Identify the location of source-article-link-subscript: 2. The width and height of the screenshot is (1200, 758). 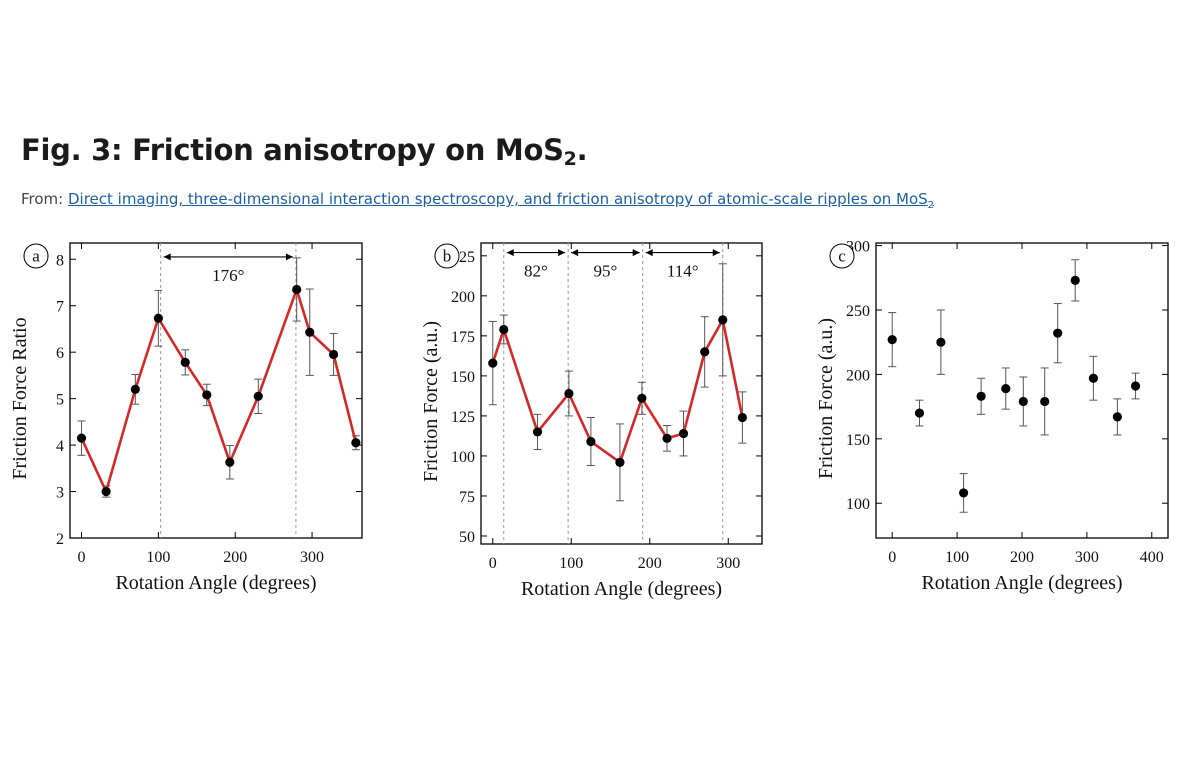
(931, 205).